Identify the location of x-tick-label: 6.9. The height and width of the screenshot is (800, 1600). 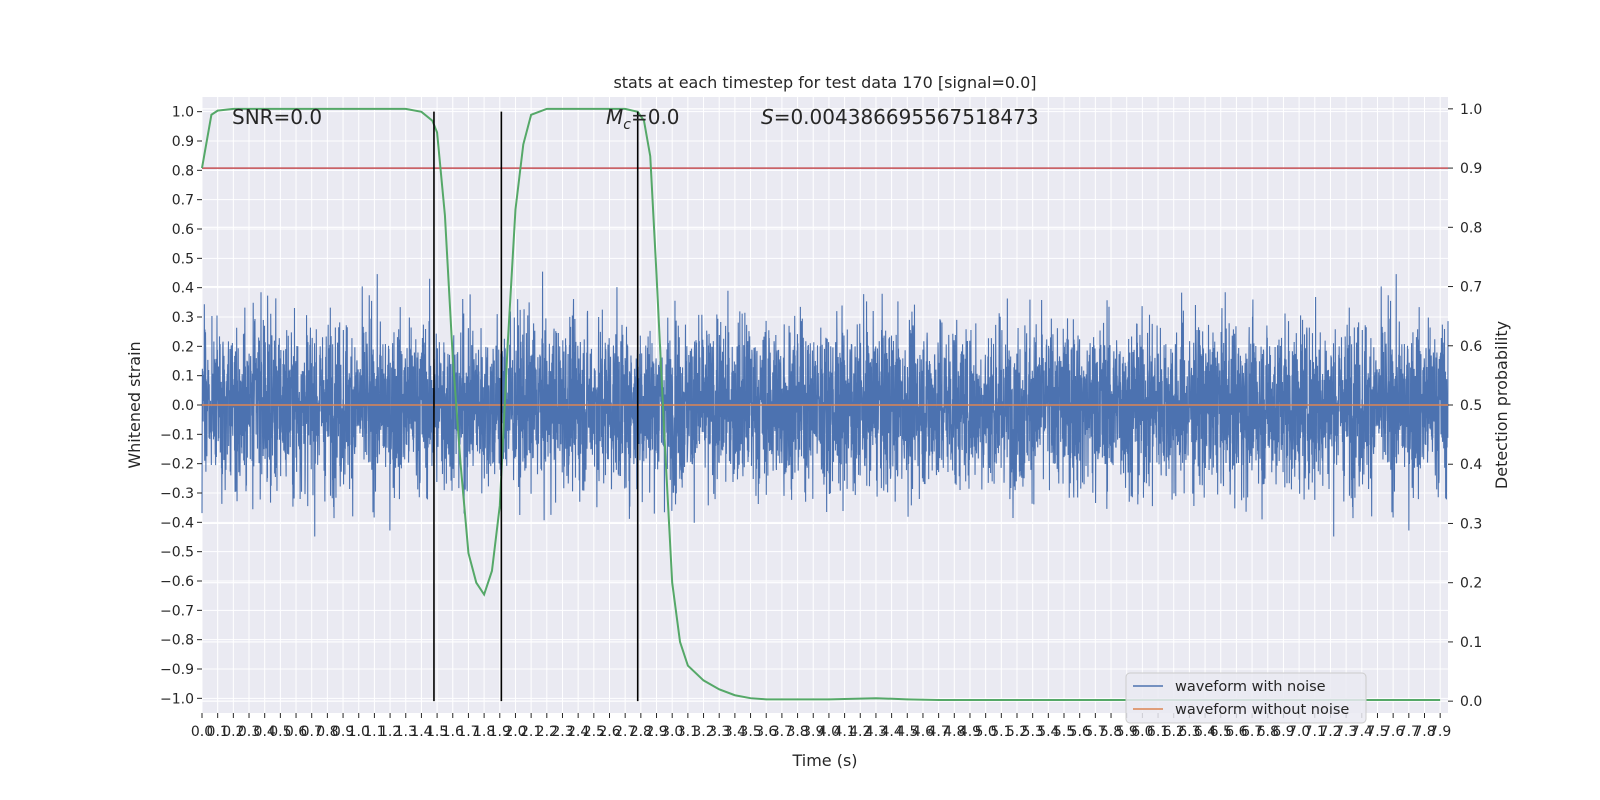
(1283, 732).